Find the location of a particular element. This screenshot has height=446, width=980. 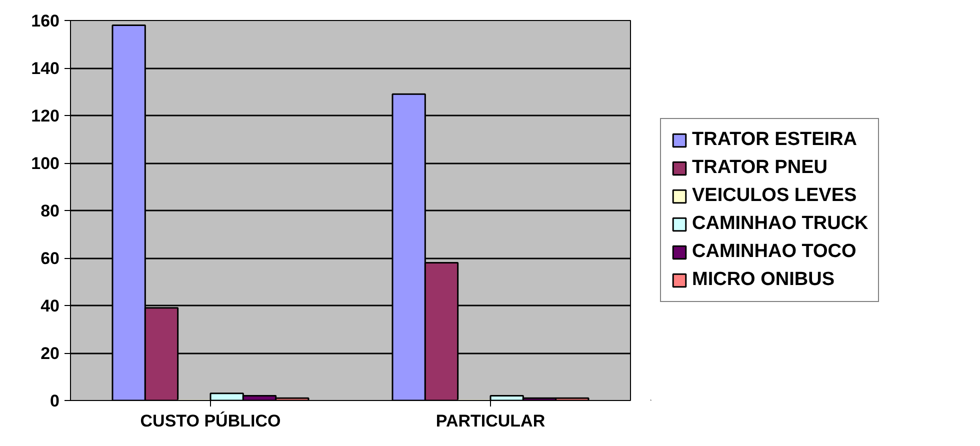

y-tick-label: 100 is located at coordinates (45, 163).